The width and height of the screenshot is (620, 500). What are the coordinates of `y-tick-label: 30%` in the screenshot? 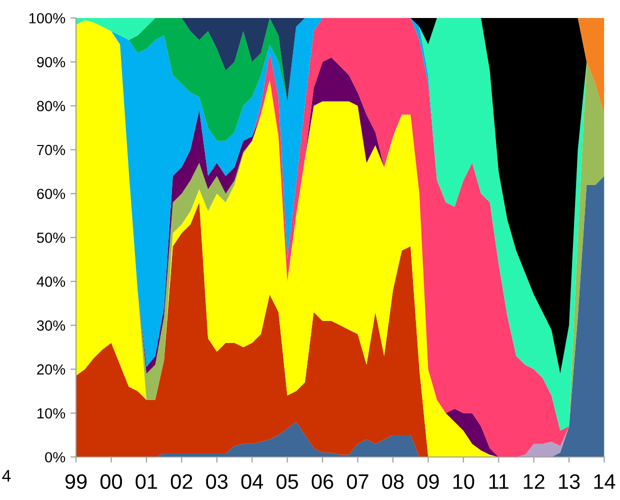 It's located at (51, 325).